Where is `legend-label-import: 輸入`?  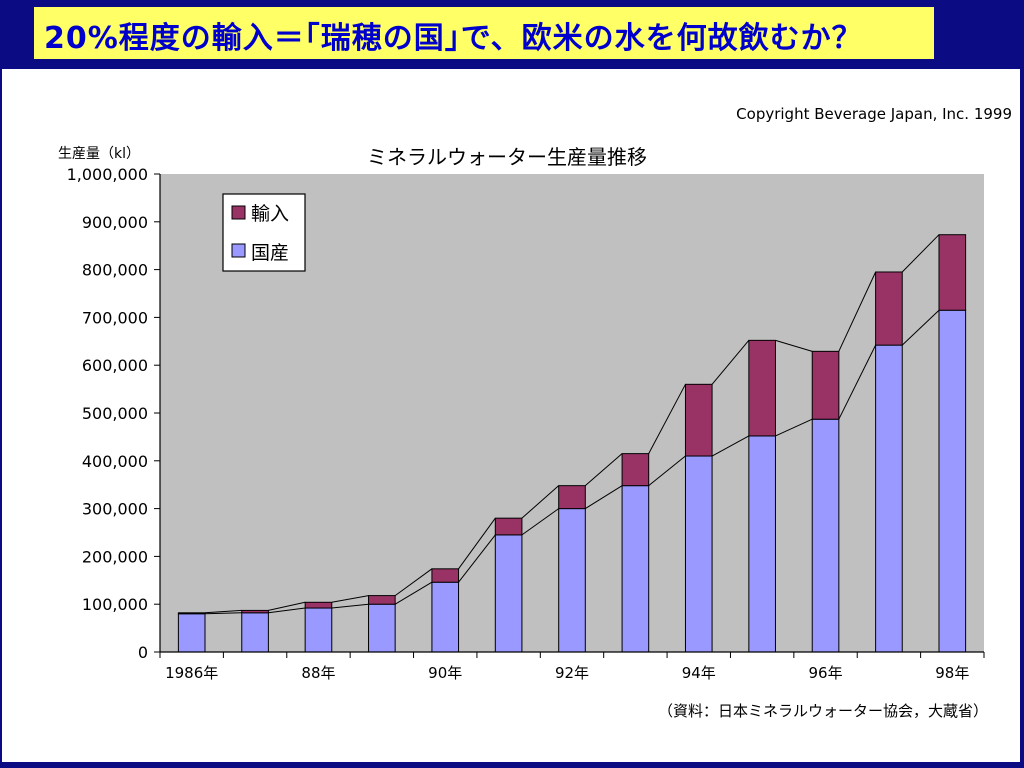 legend-label-import: 輸入 is located at coordinates (270, 214).